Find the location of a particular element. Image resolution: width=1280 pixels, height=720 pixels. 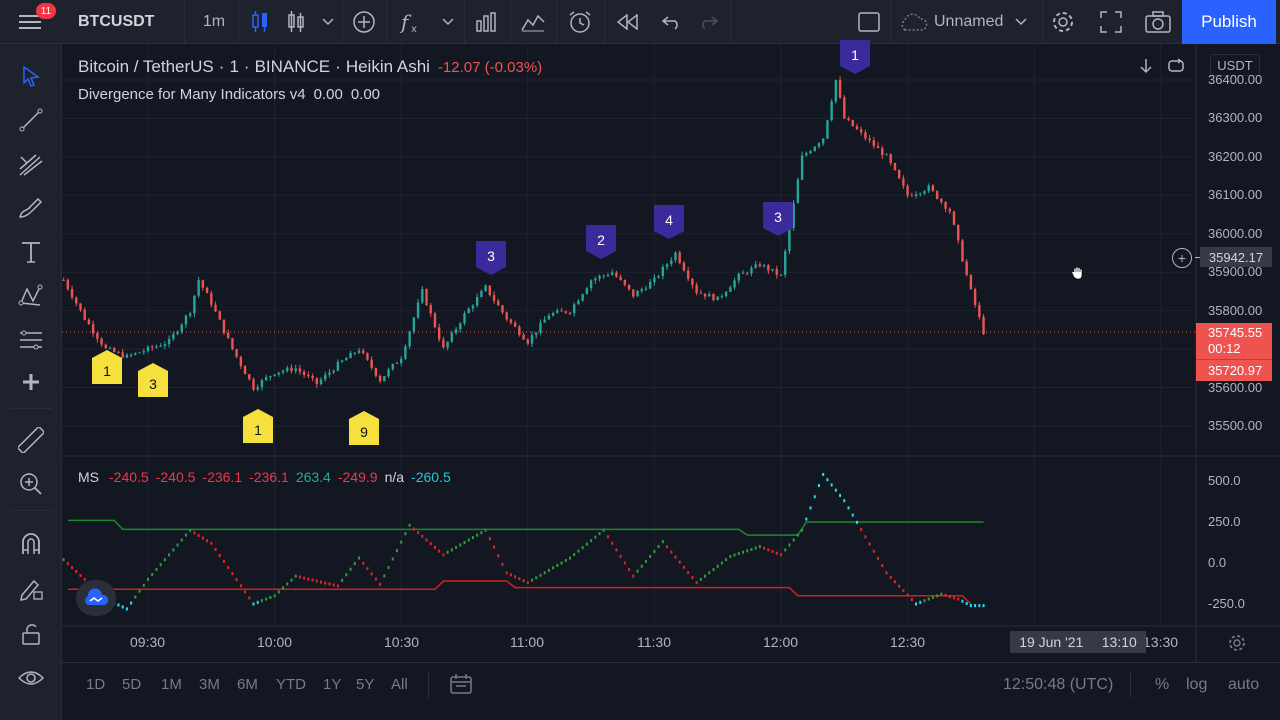

range-button-ytd: YTD is located at coordinates (291, 684).